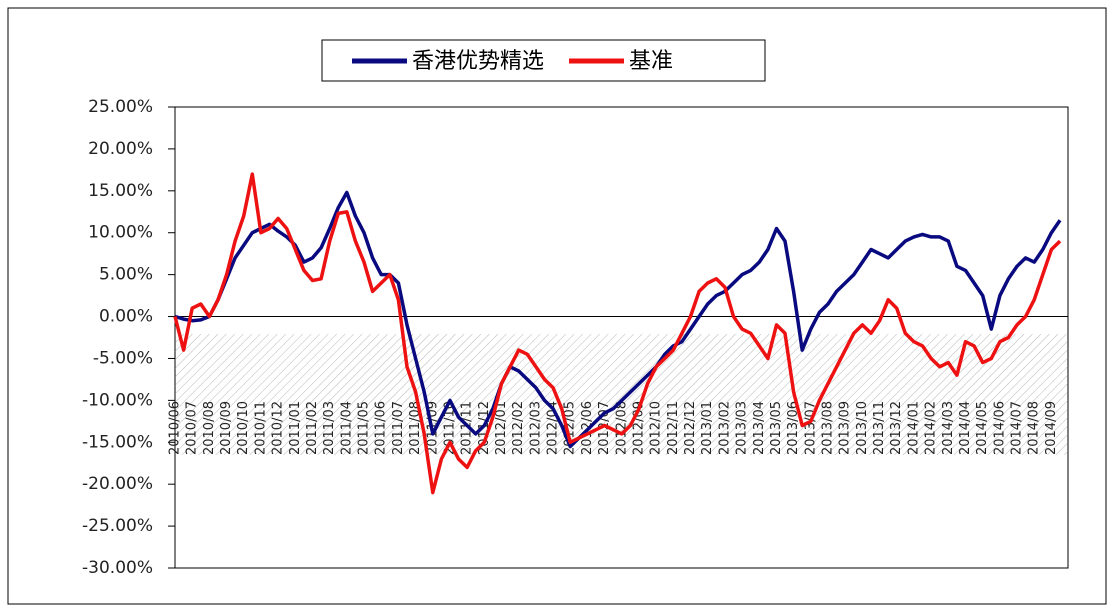 This screenshot has width=1107, height=609. What do you see at coordinates (346, 428) in the screenshot?
I see `x-tick-label: 2011/04` at bounding box center [346, 428].